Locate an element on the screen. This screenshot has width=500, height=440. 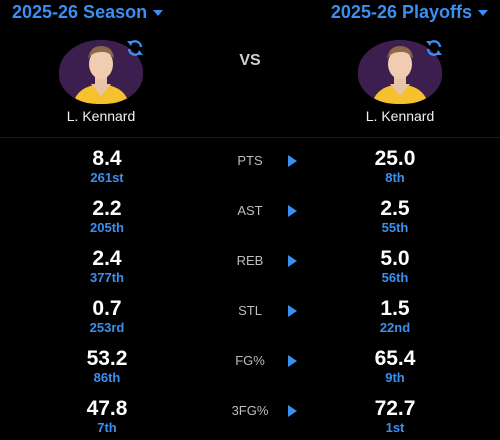
left-stat-rank: 377th is located at coordinates (107, 277).